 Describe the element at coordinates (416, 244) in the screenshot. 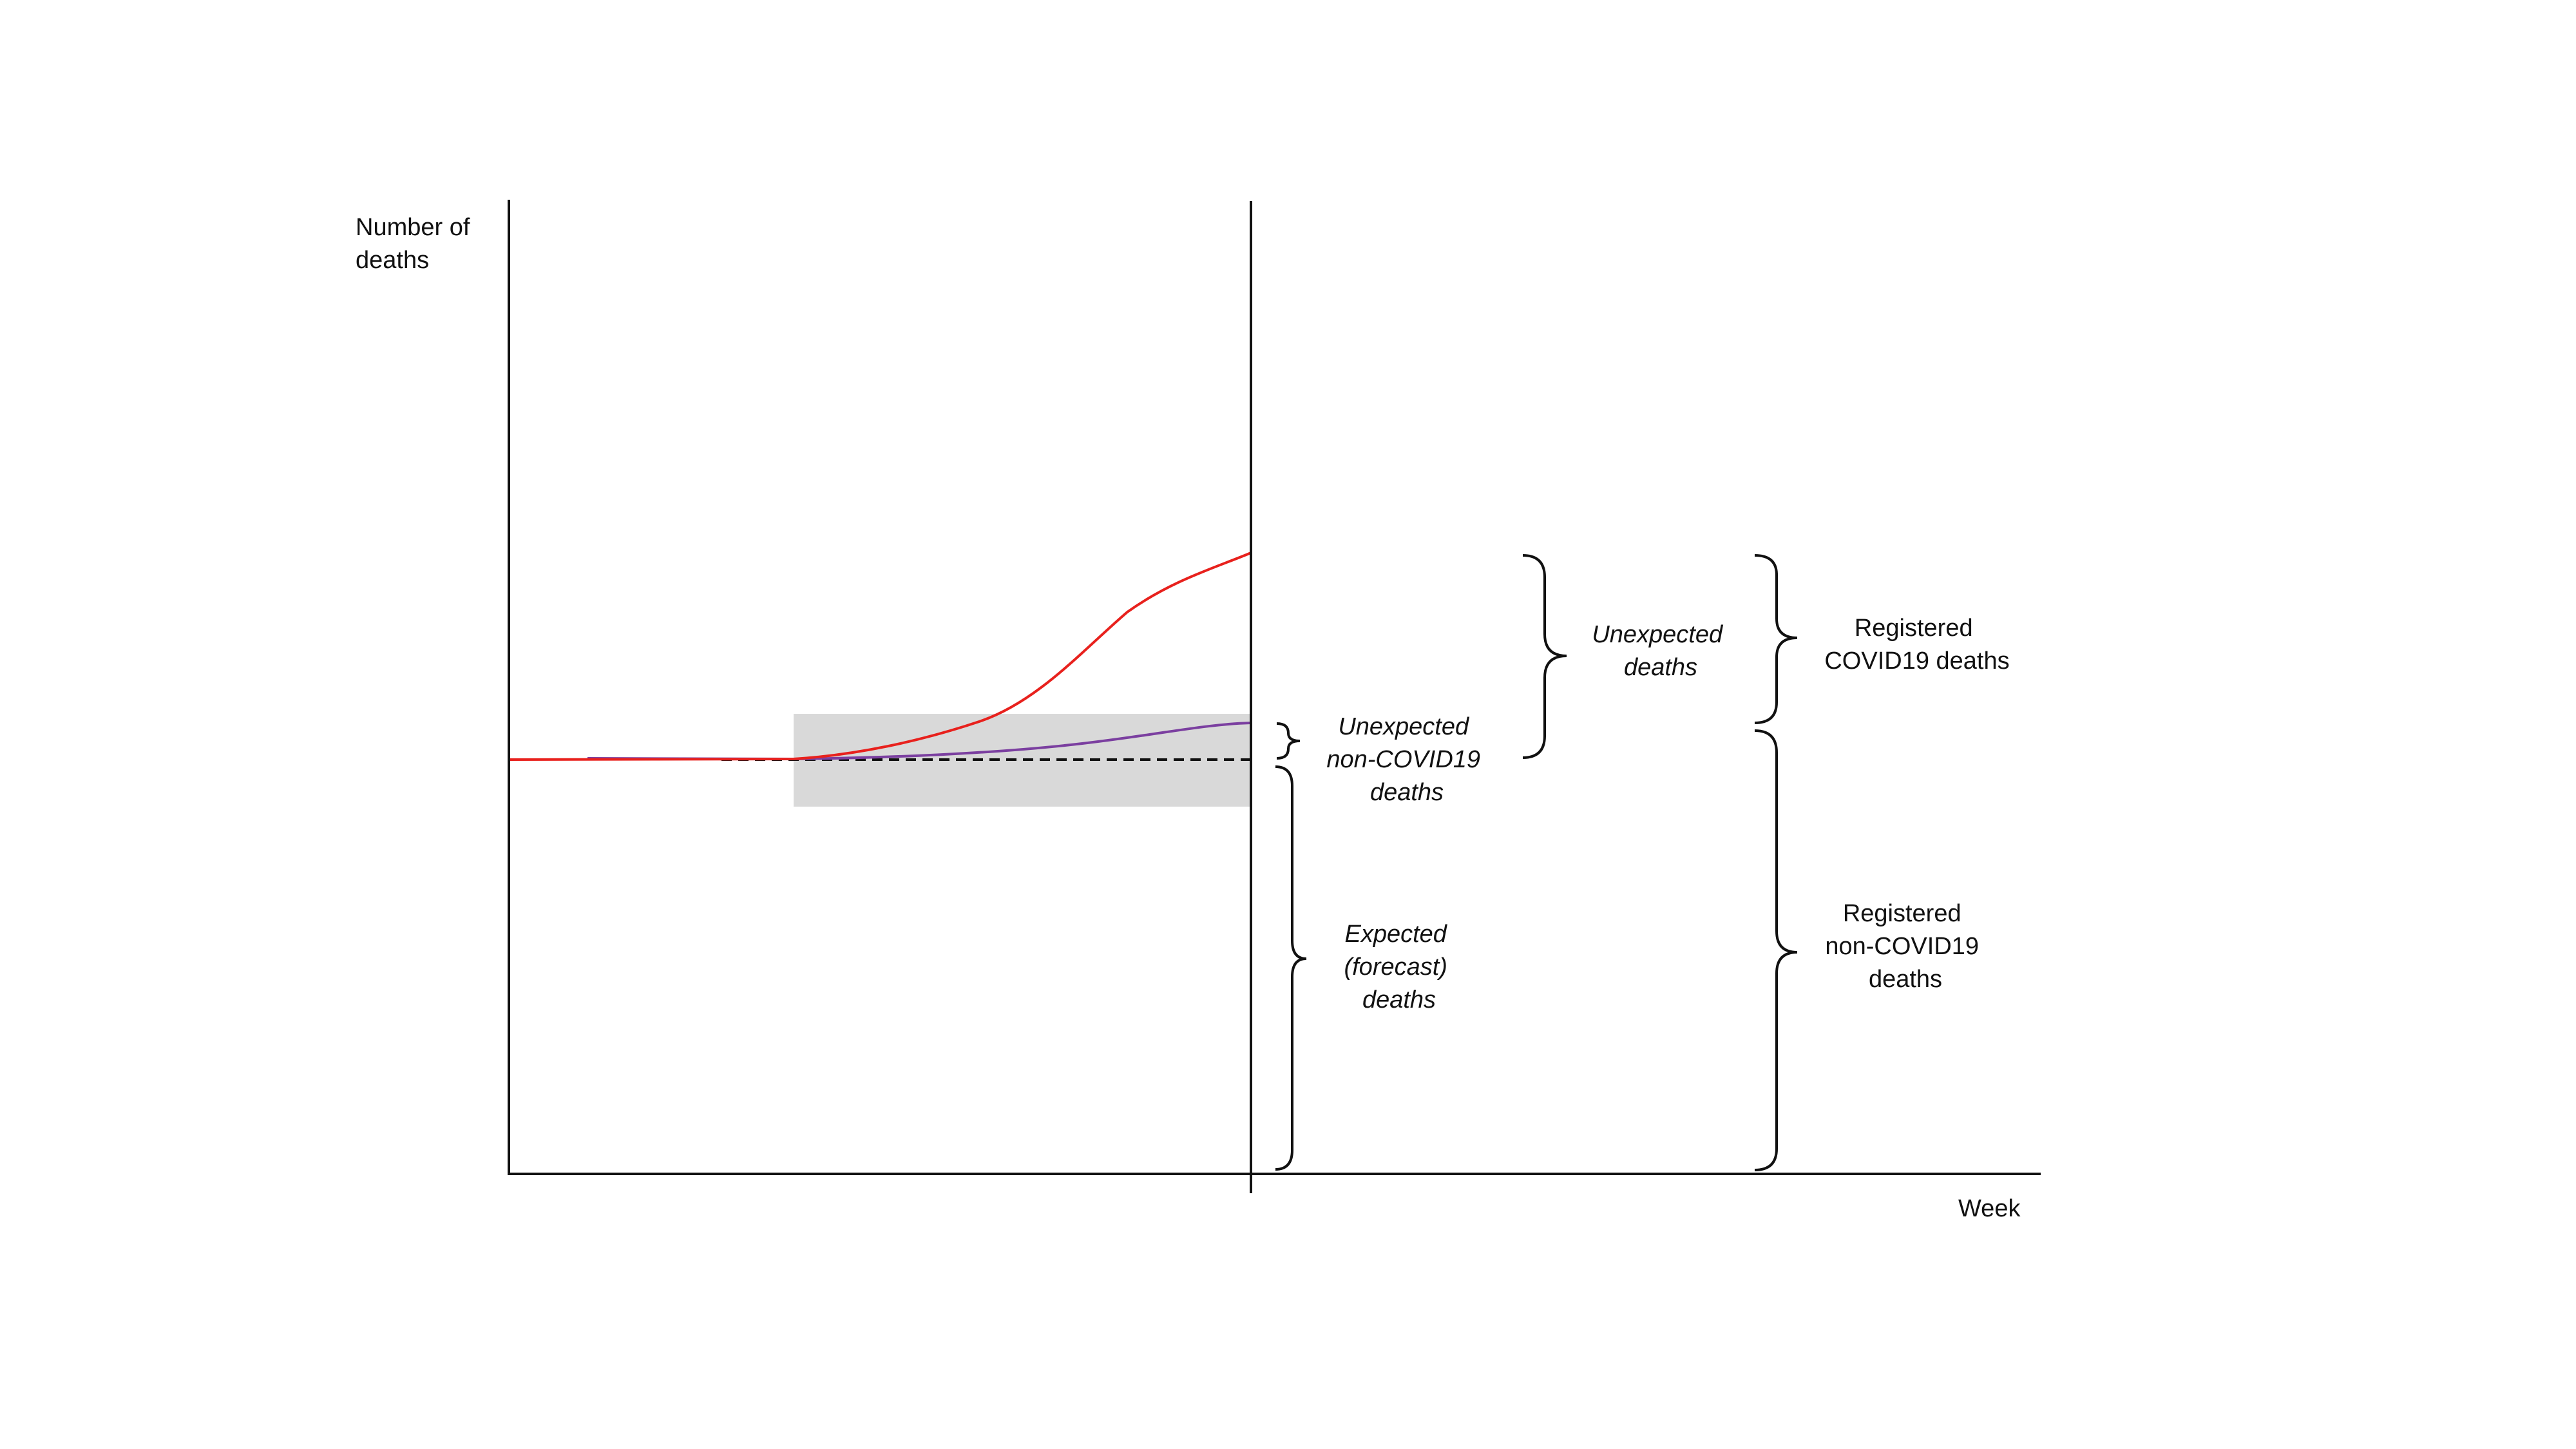

I see `y-axis-label: Number of deaths` at that location.